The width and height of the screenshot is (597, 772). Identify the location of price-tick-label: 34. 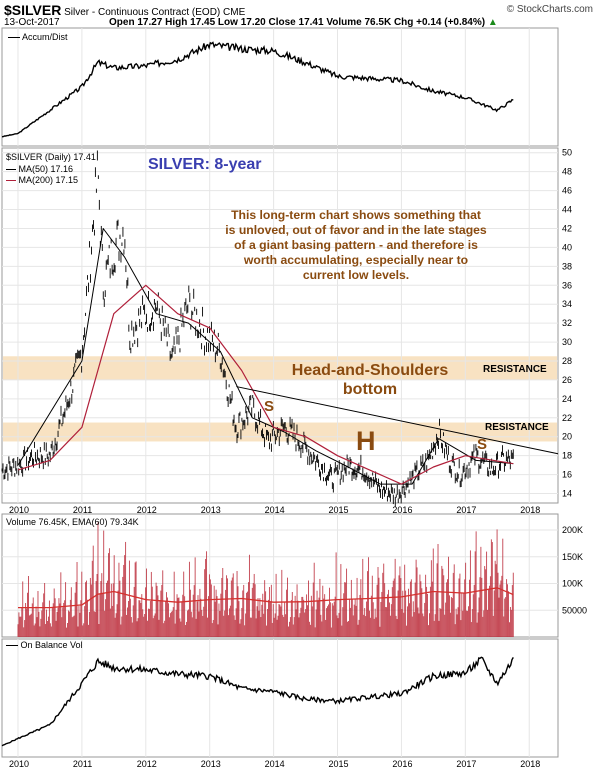
(567, 304).